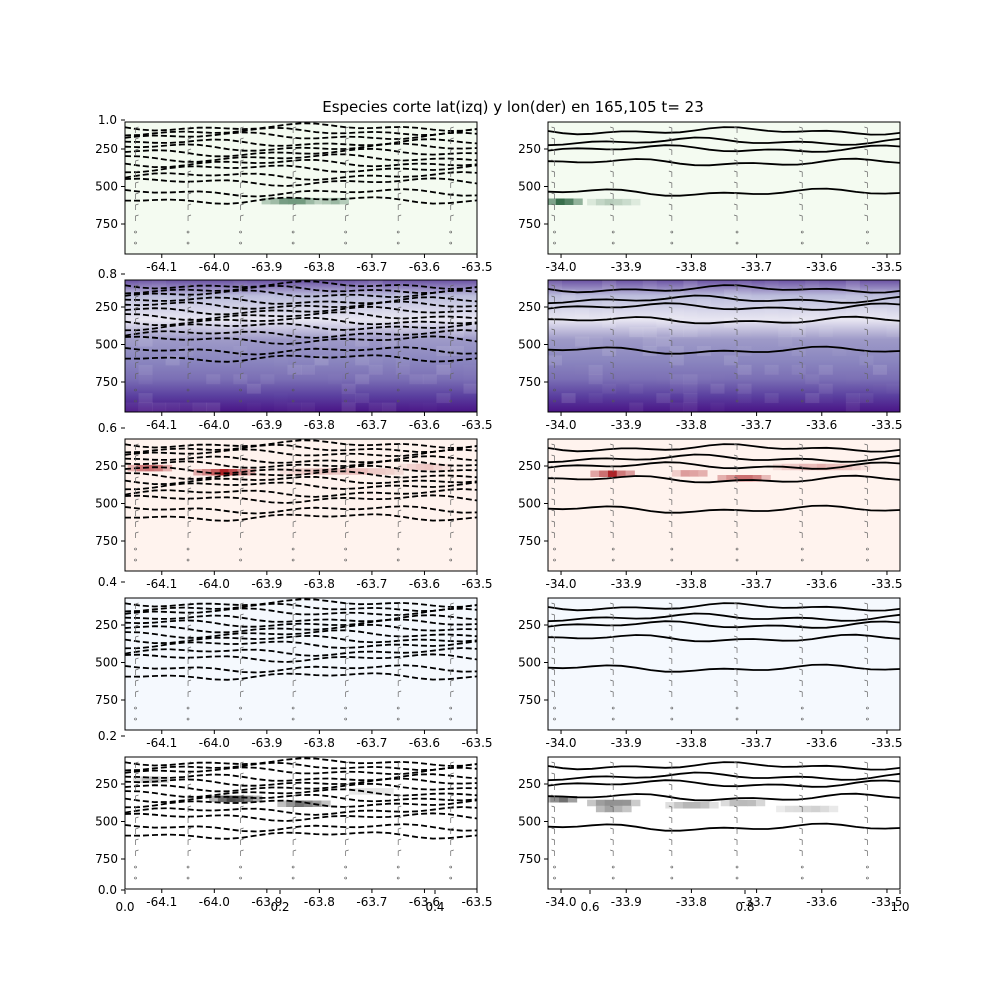 This screenshot has width=1000, height=1000. Describe the element at coordinates (886, 584) in the screenshot. I see `x-tick-label: -33.5` at that location.